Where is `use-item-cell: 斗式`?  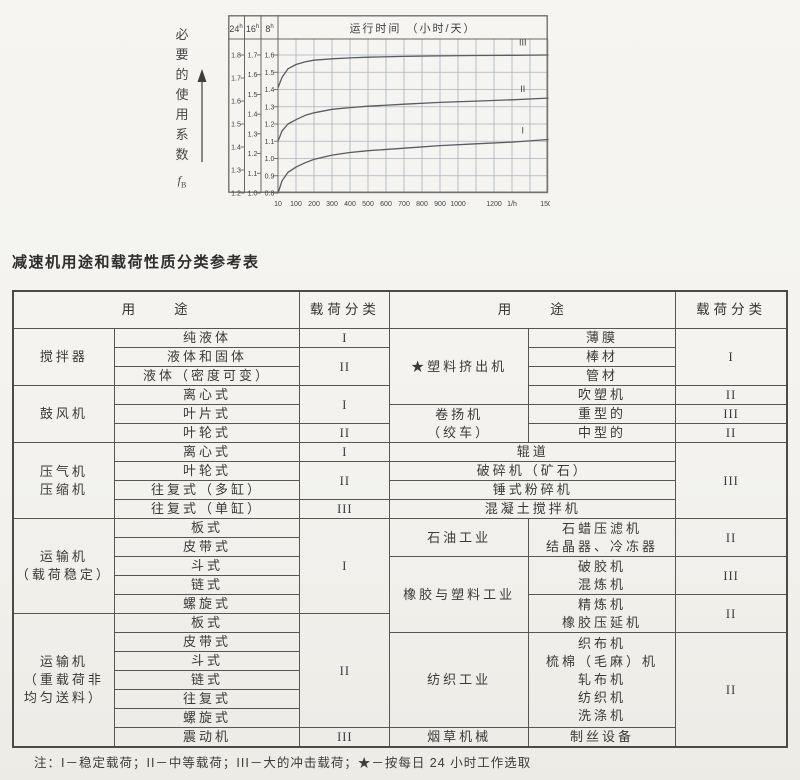 use-item-cell: 斗式 is located at coordinates (207, 661).